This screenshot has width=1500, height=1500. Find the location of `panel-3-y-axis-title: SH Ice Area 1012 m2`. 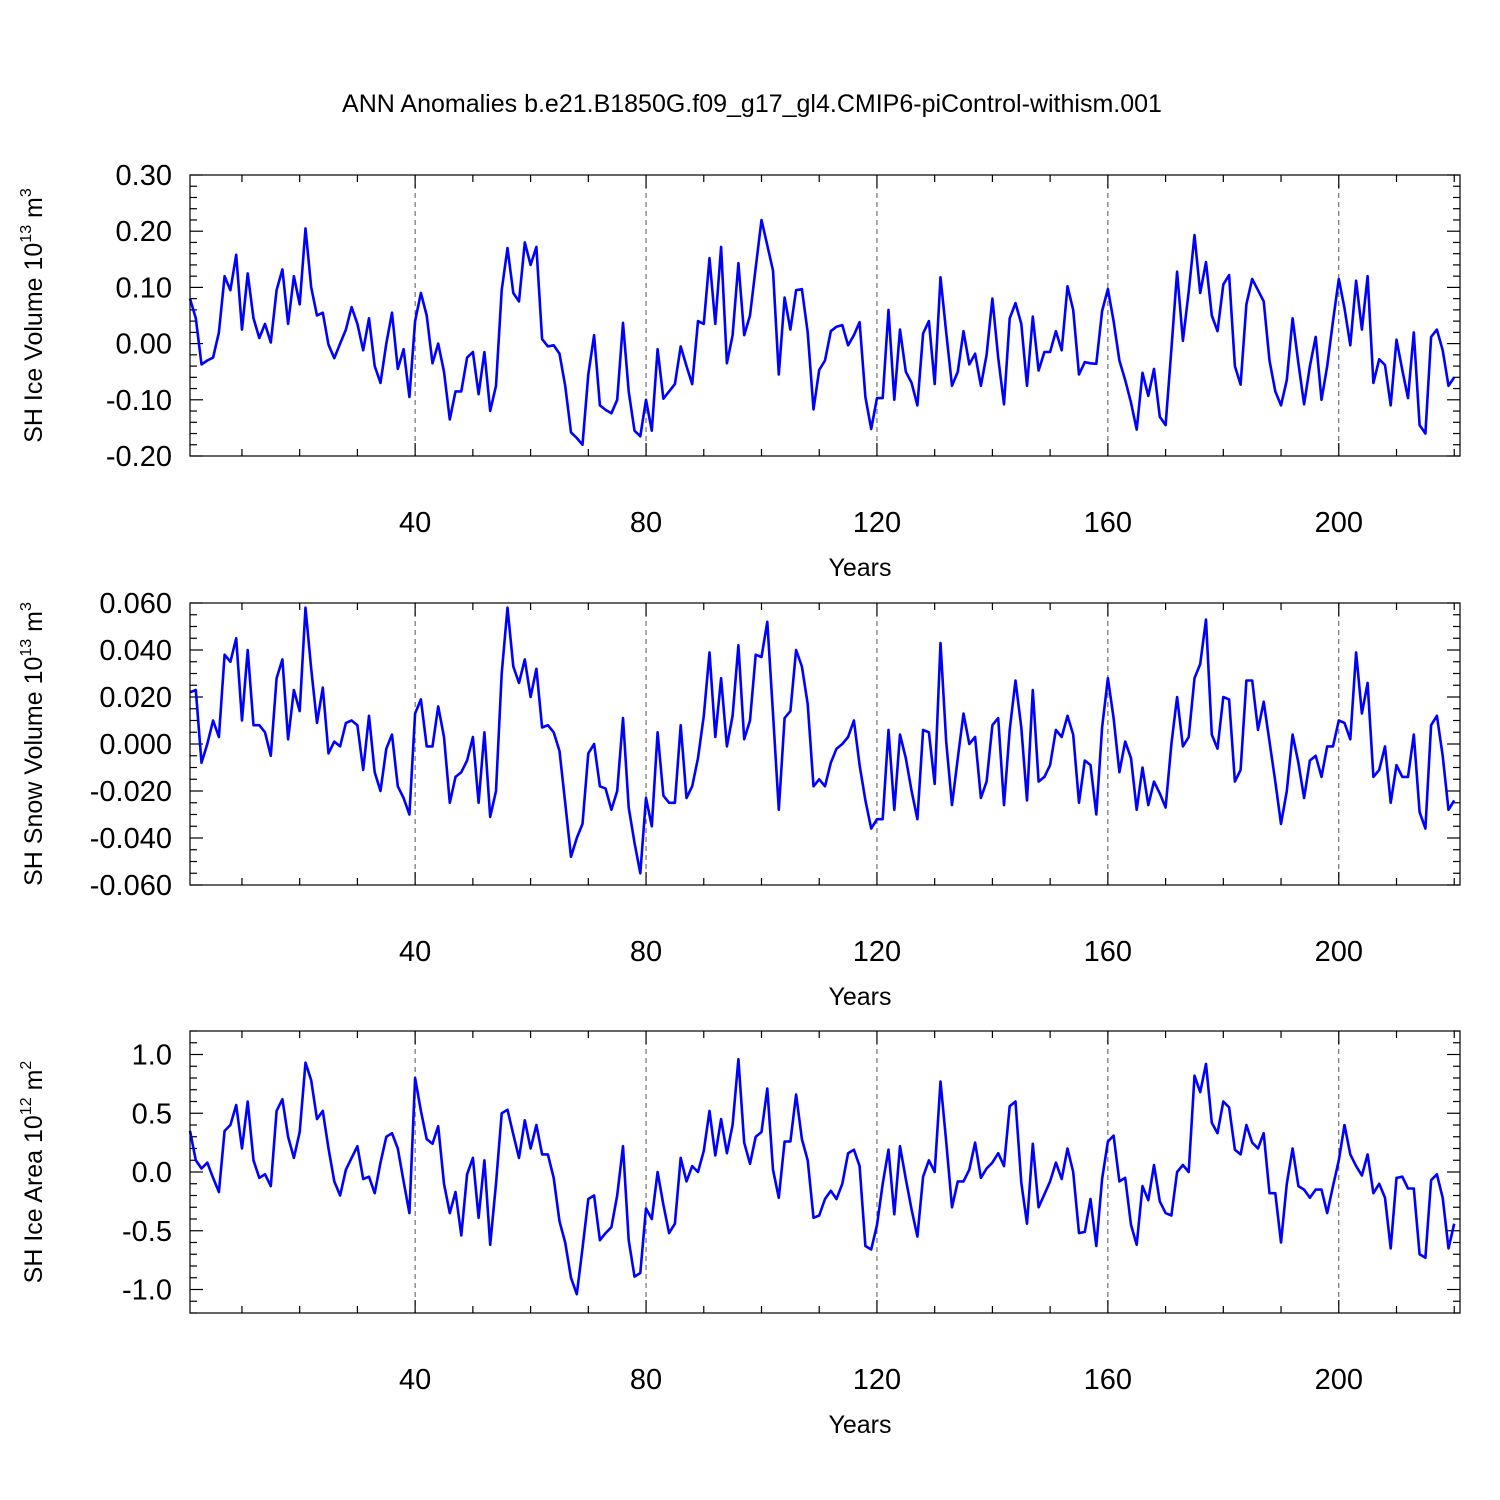

panel-3-y-axis-title: SH Ice Area 1012 m2 is located at coordinates (33, 1172).